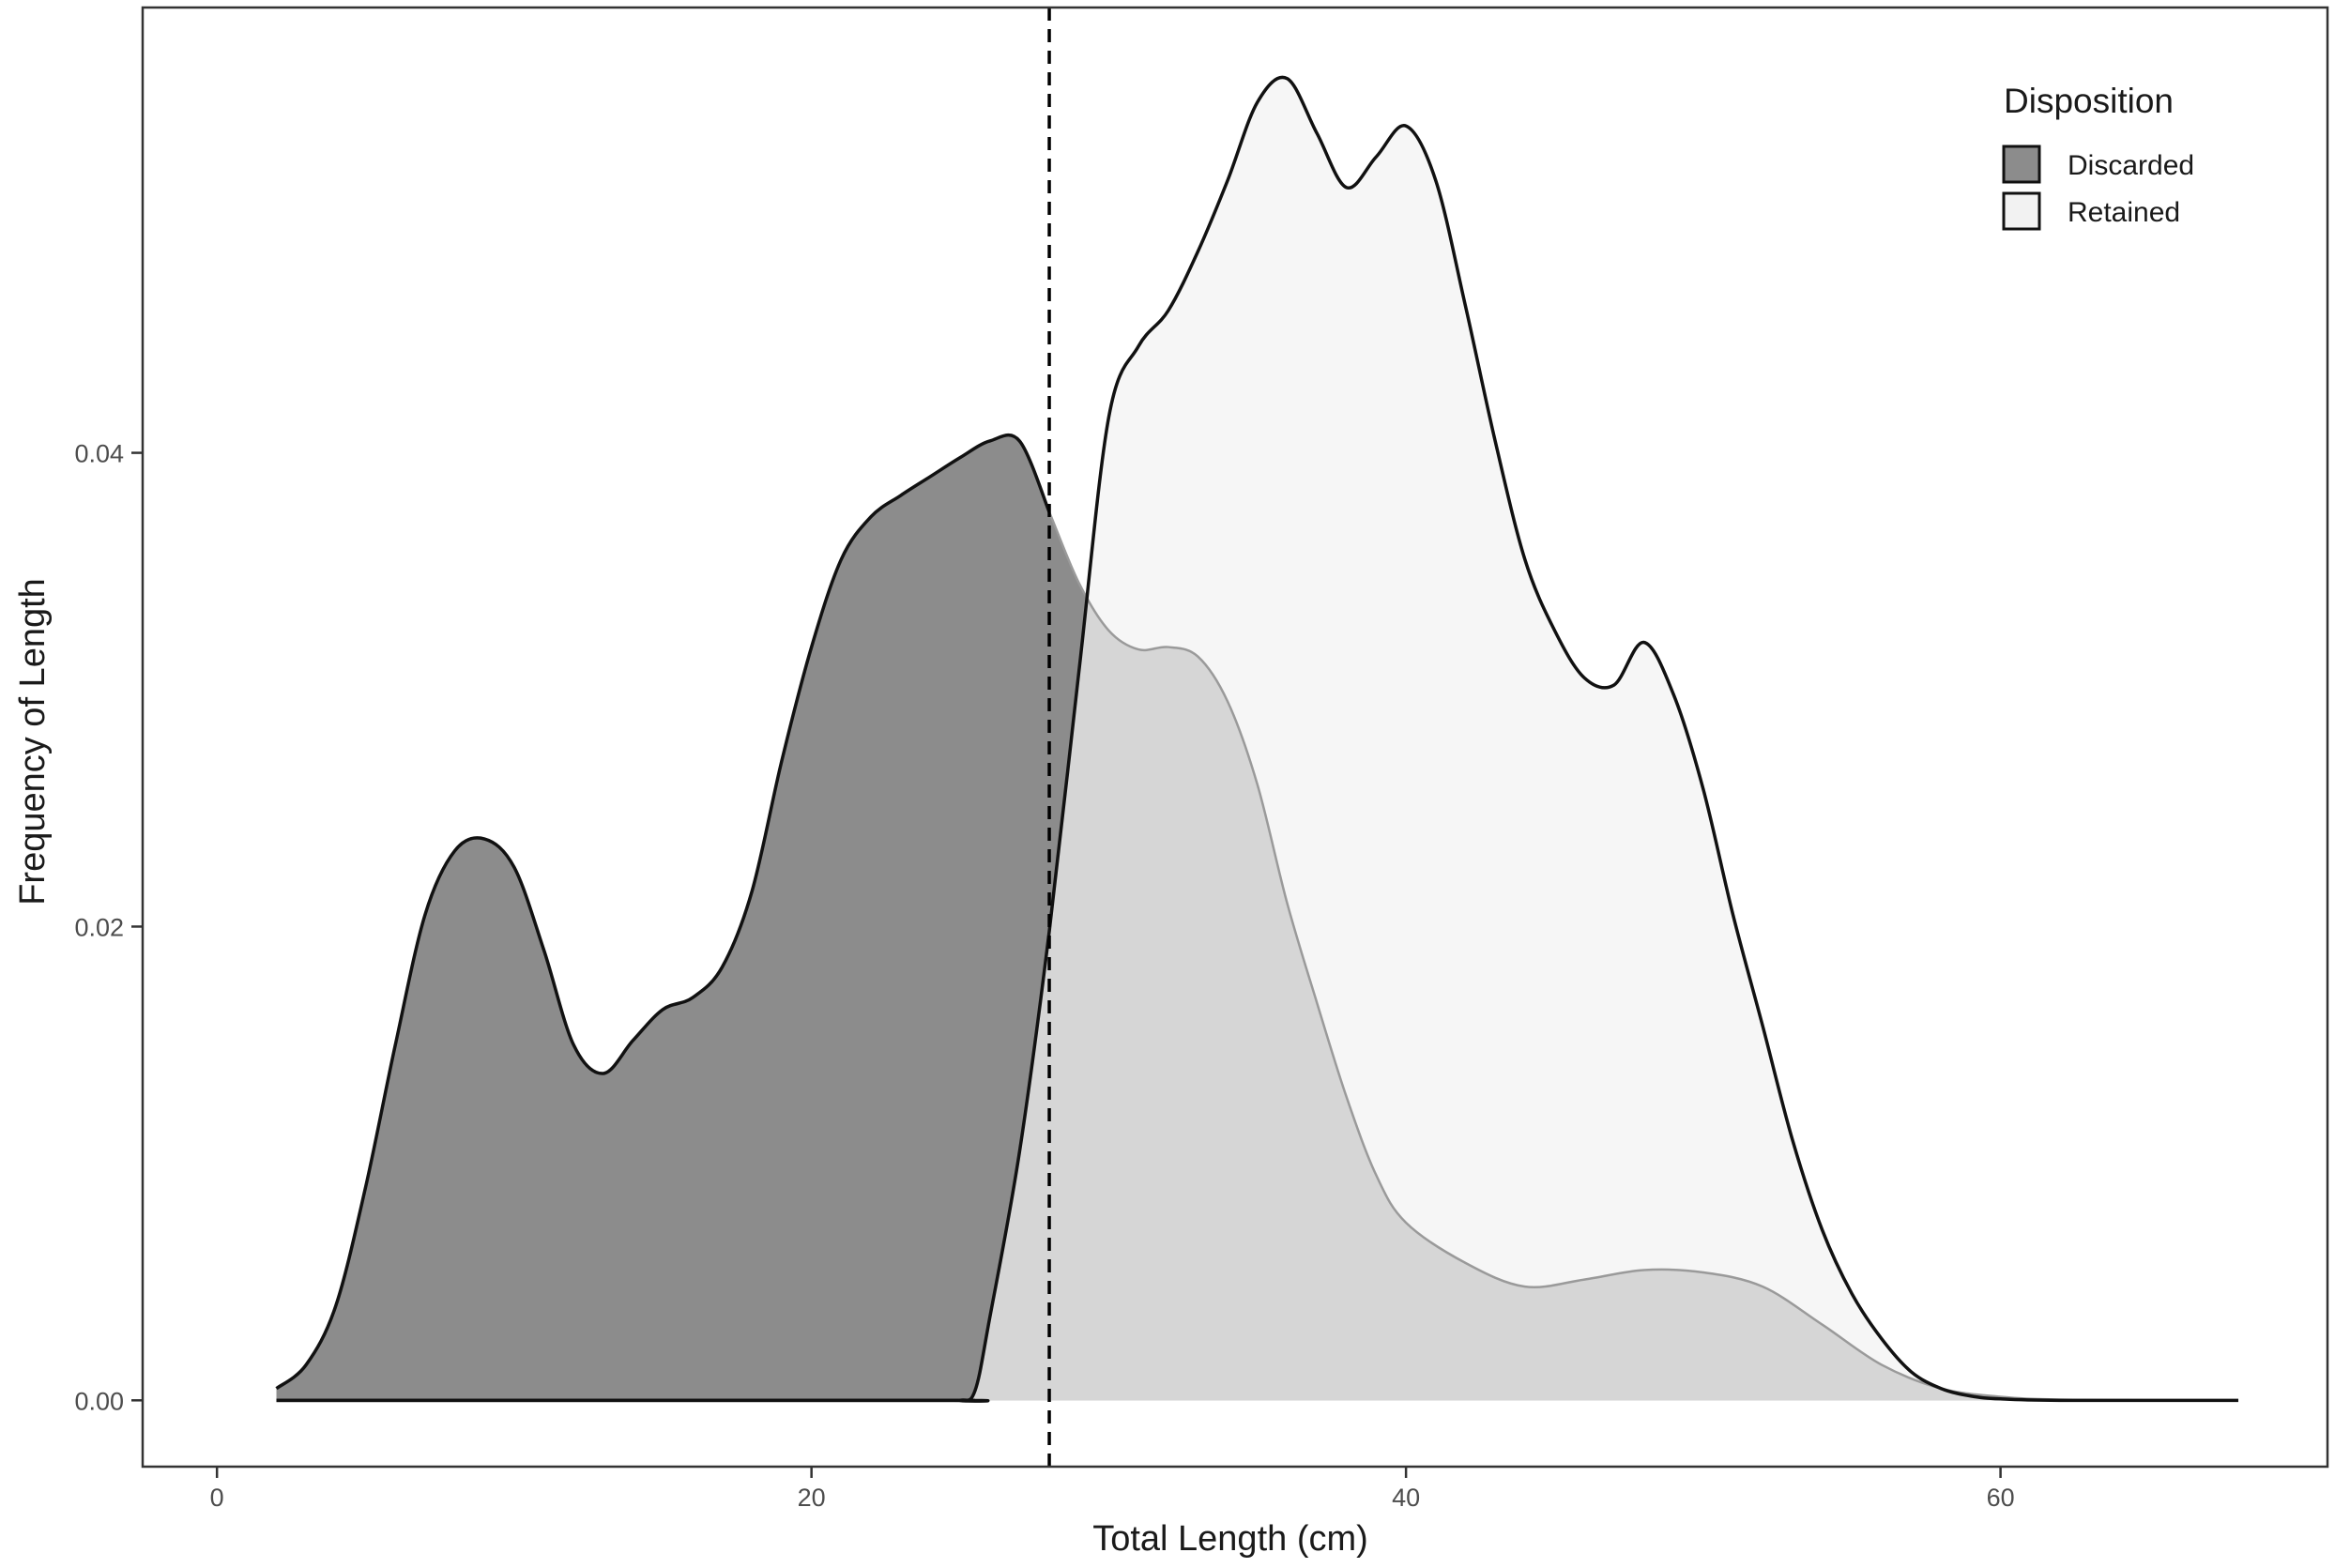 The height and width of the screenshot is (1568, 2335). I want to click on legend-label-discarded: Discarded, so click(2131, 165).